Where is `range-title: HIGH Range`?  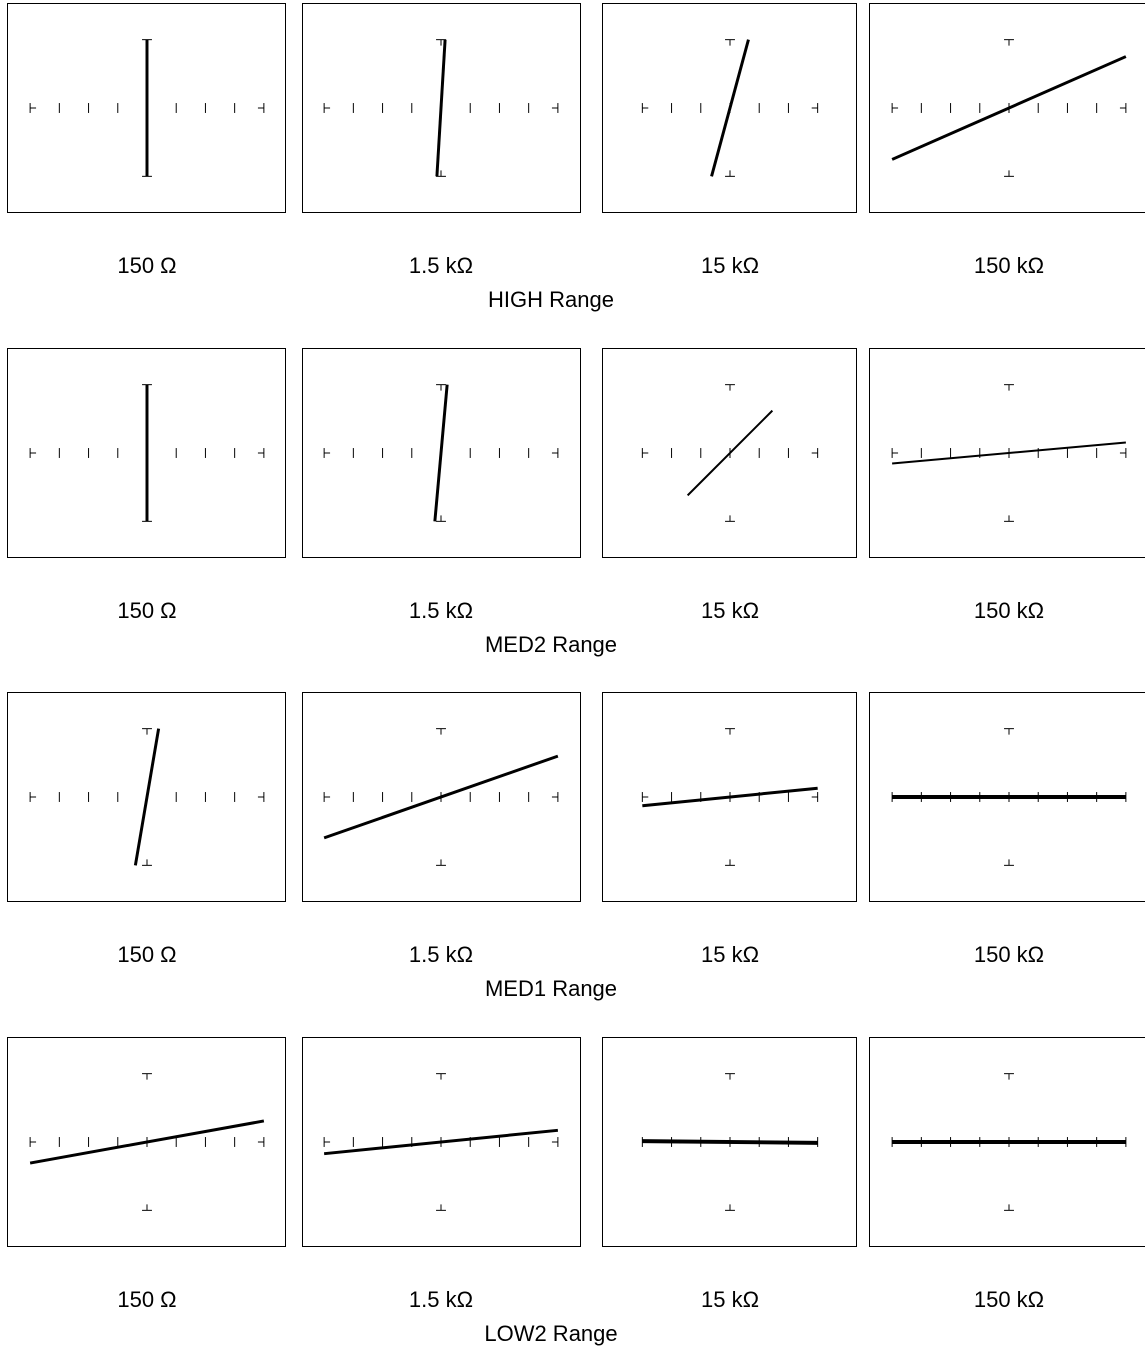
range-title: HIGH Range is located at coordinates (551, 299).